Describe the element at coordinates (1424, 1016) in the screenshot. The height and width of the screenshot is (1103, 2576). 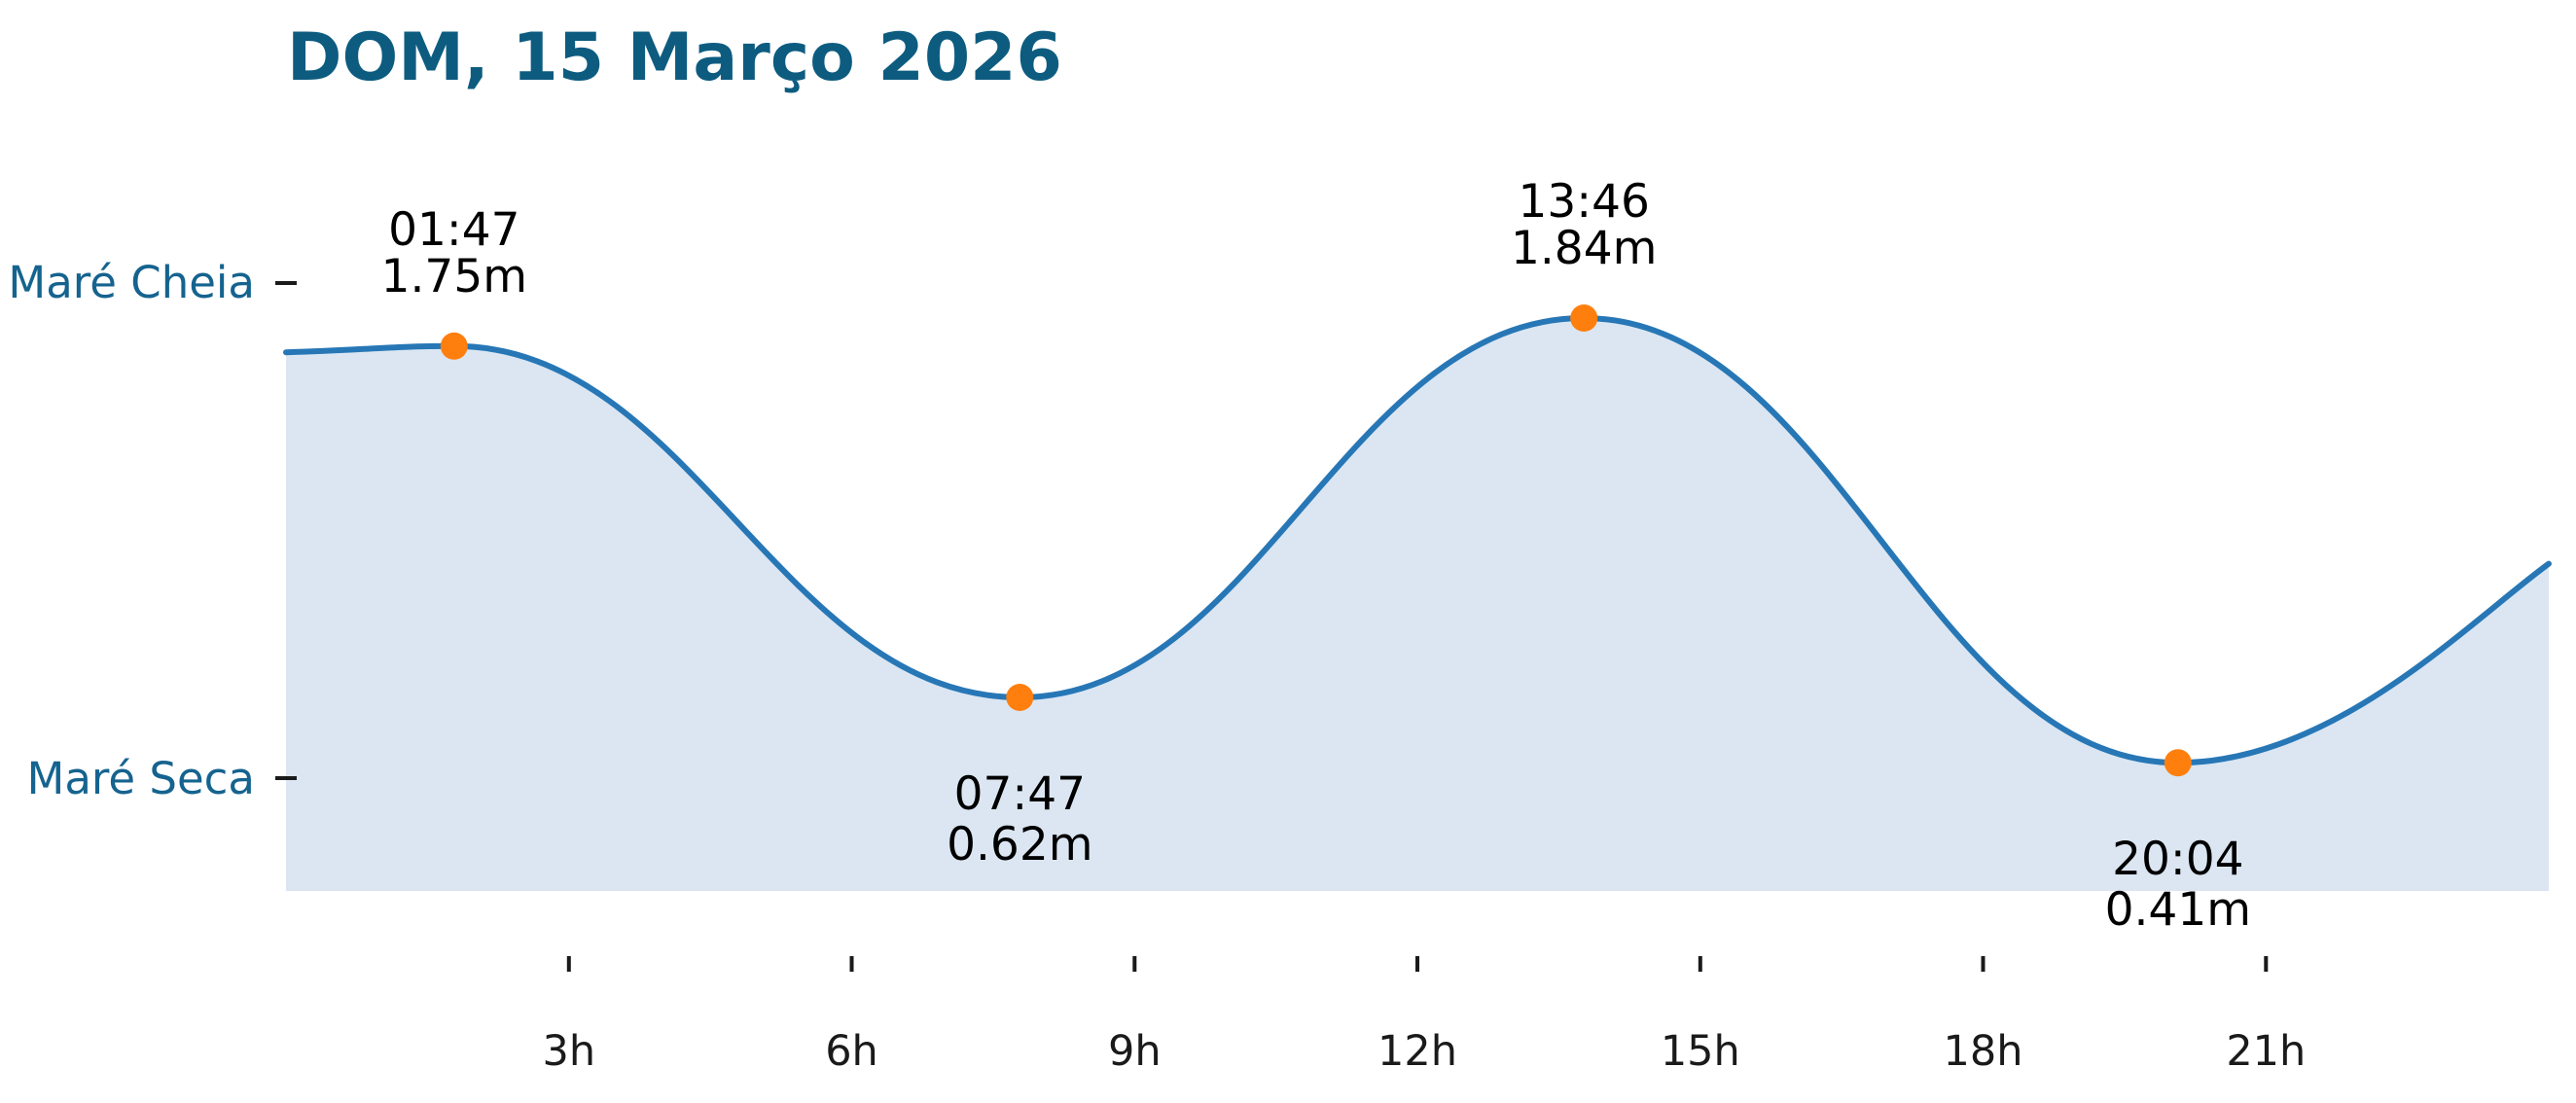
I see `x-axis-ticks: 3h 6h 9h 12h 15h 18h 21h` at that location.